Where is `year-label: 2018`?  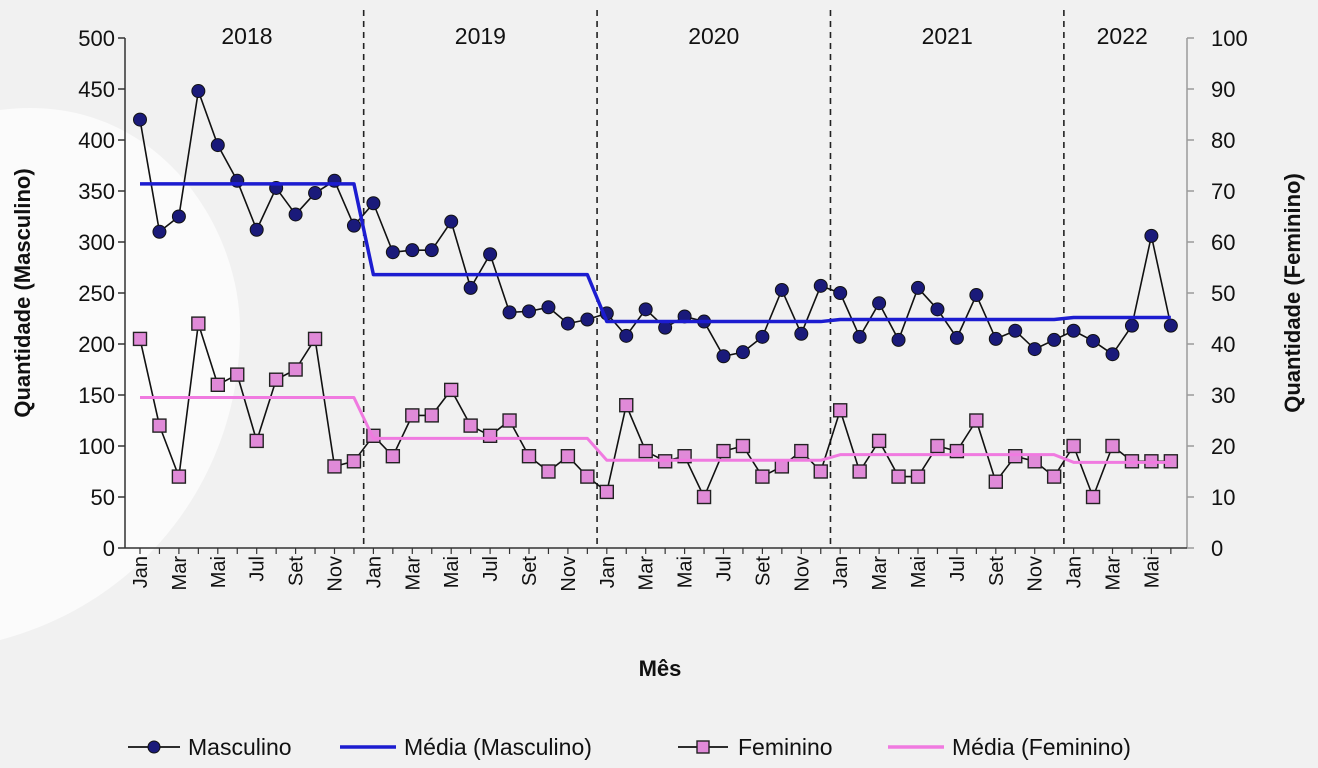 year-label: 2018 is located at coordinates (246, 36).